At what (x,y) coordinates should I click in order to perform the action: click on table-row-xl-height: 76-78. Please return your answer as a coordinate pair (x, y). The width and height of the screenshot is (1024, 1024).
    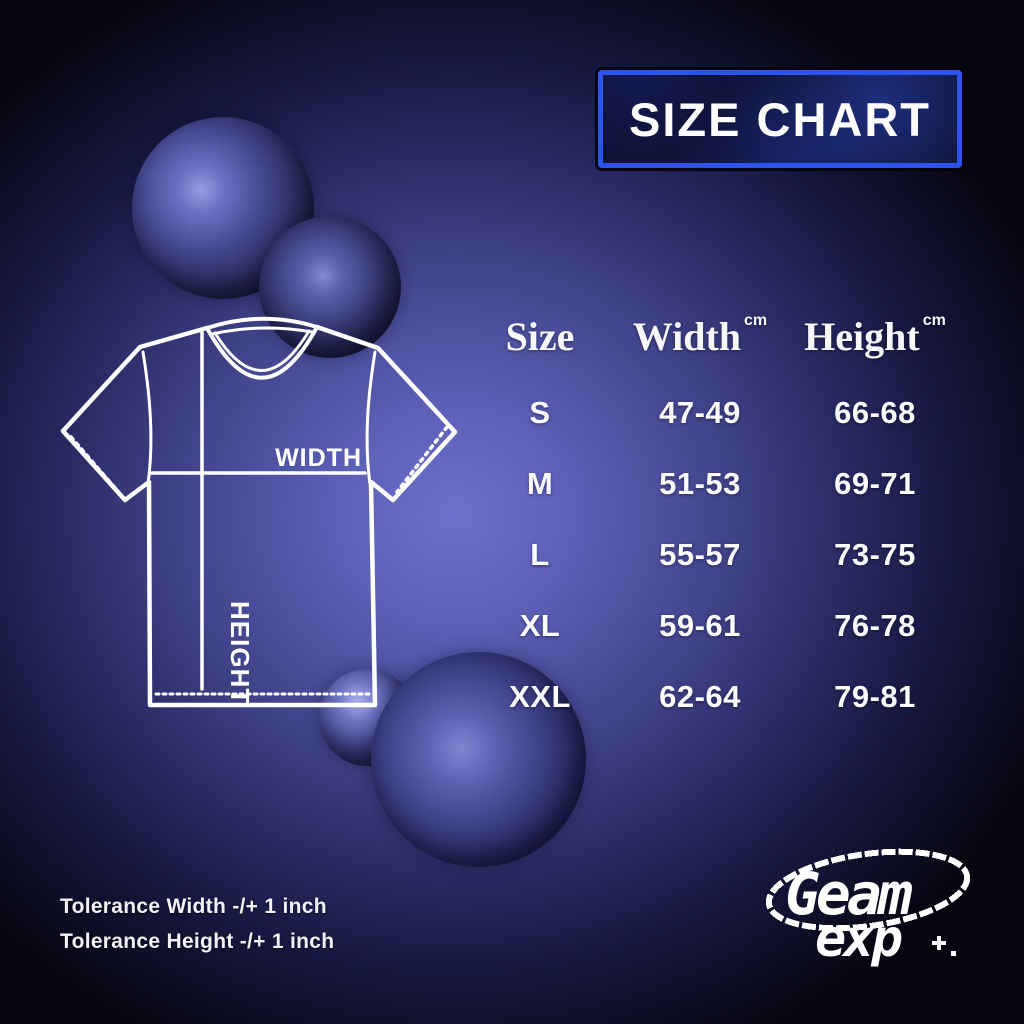
    Looking at the image, I should click on (875, 625).